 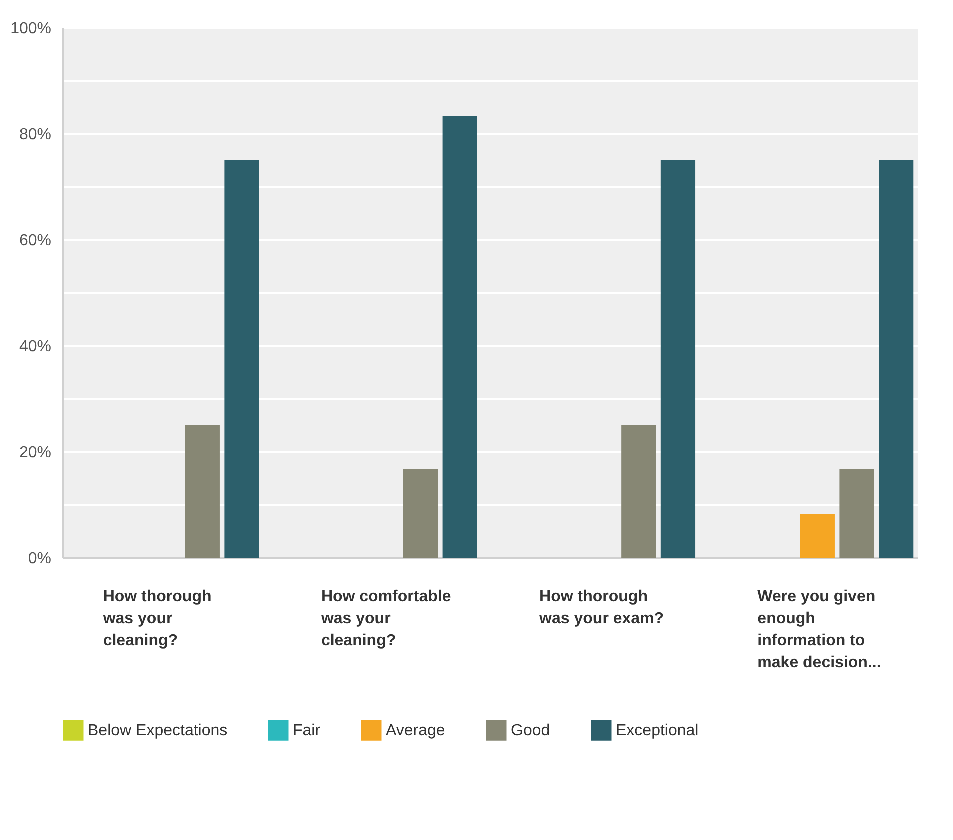 I want to click on legend-label: Fair, so click(x=307, y=731).